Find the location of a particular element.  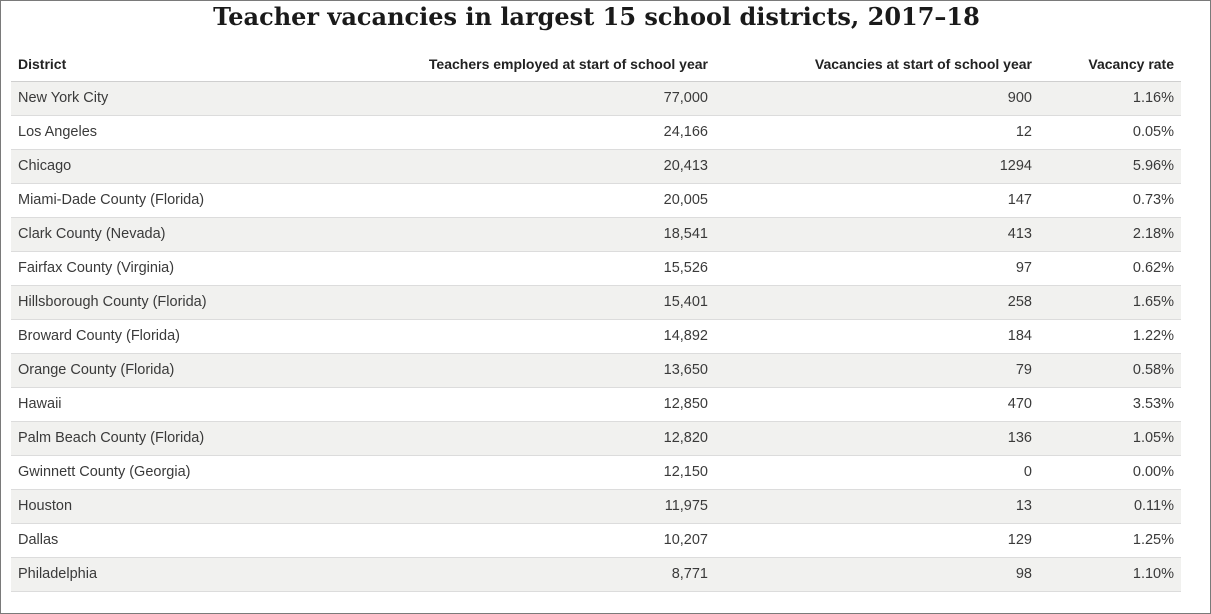

district-cell: Orange County (Florida) is located at coordinates (147, 370).